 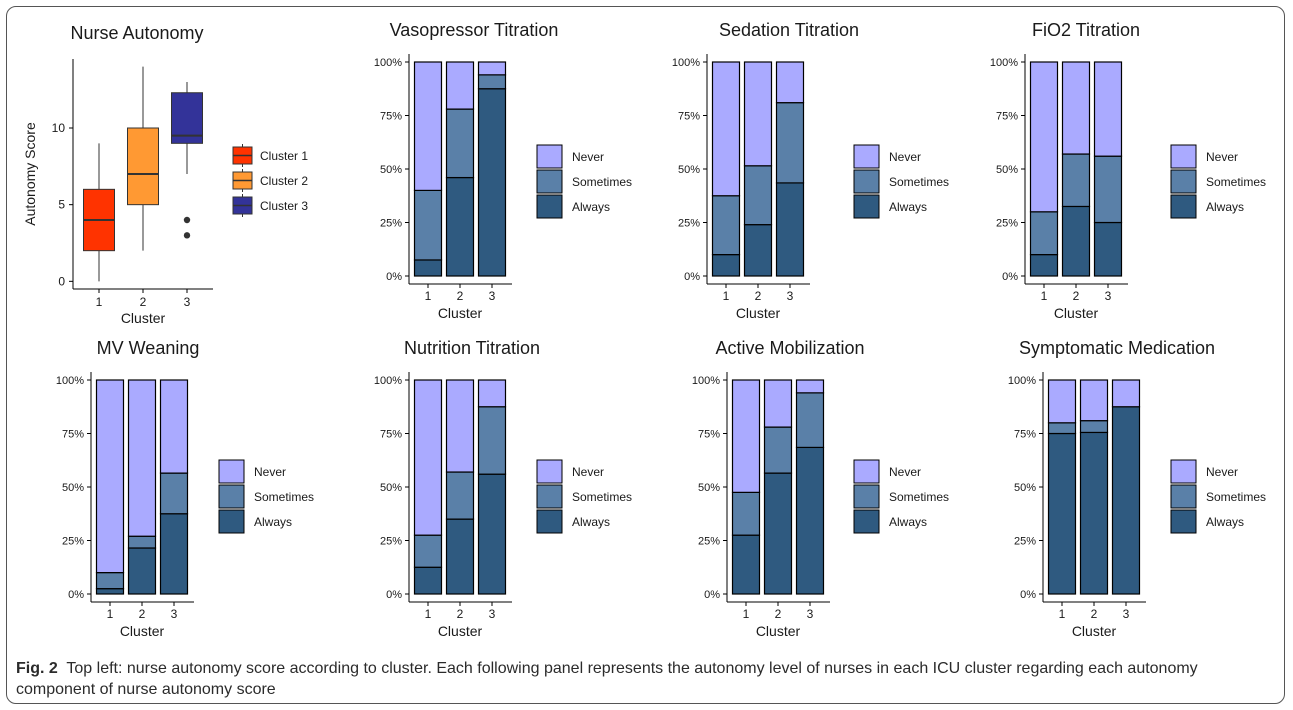 I want to click on y-tick-label: 5, so click(x=61, y=205).